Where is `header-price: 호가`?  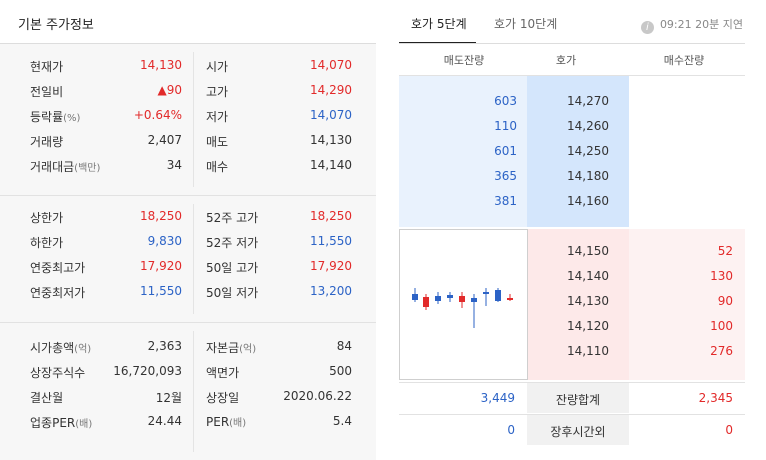
header-price: 호가 is located at coordinates (566, 60).